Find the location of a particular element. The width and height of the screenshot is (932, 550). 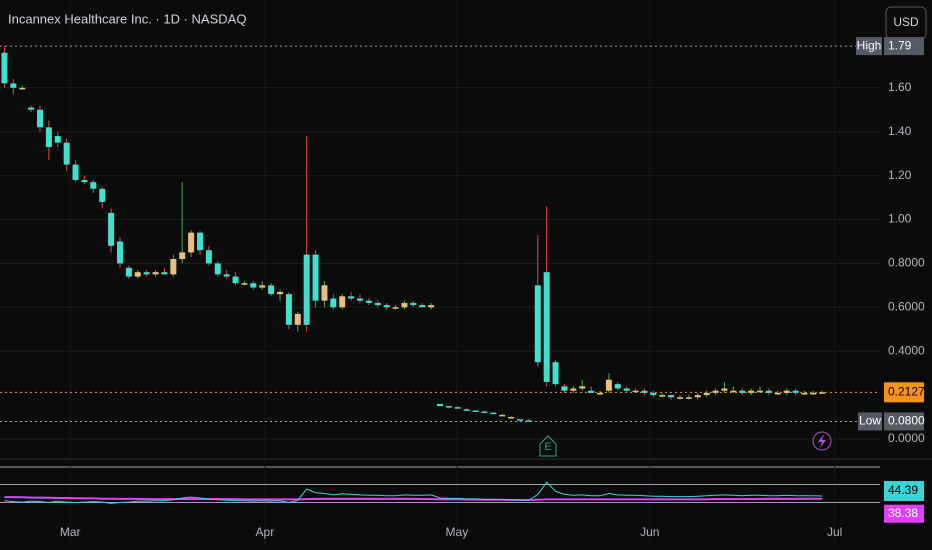

high-name: High is located at coordinates (869, 45).